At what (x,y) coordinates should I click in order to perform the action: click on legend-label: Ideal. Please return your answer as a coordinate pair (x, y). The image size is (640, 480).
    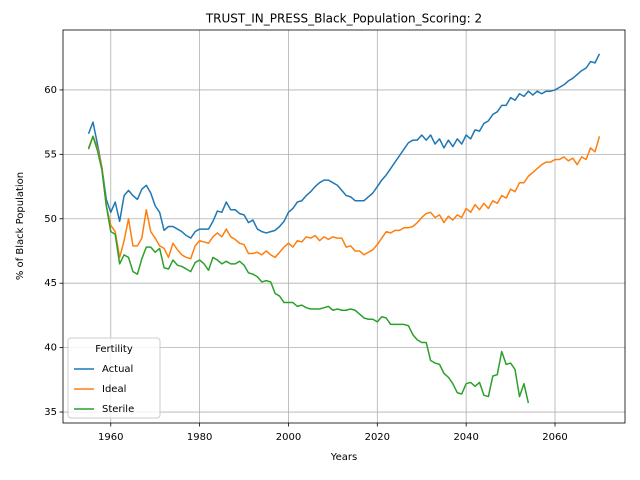
    Looking at the image, I should click on (114, 389).